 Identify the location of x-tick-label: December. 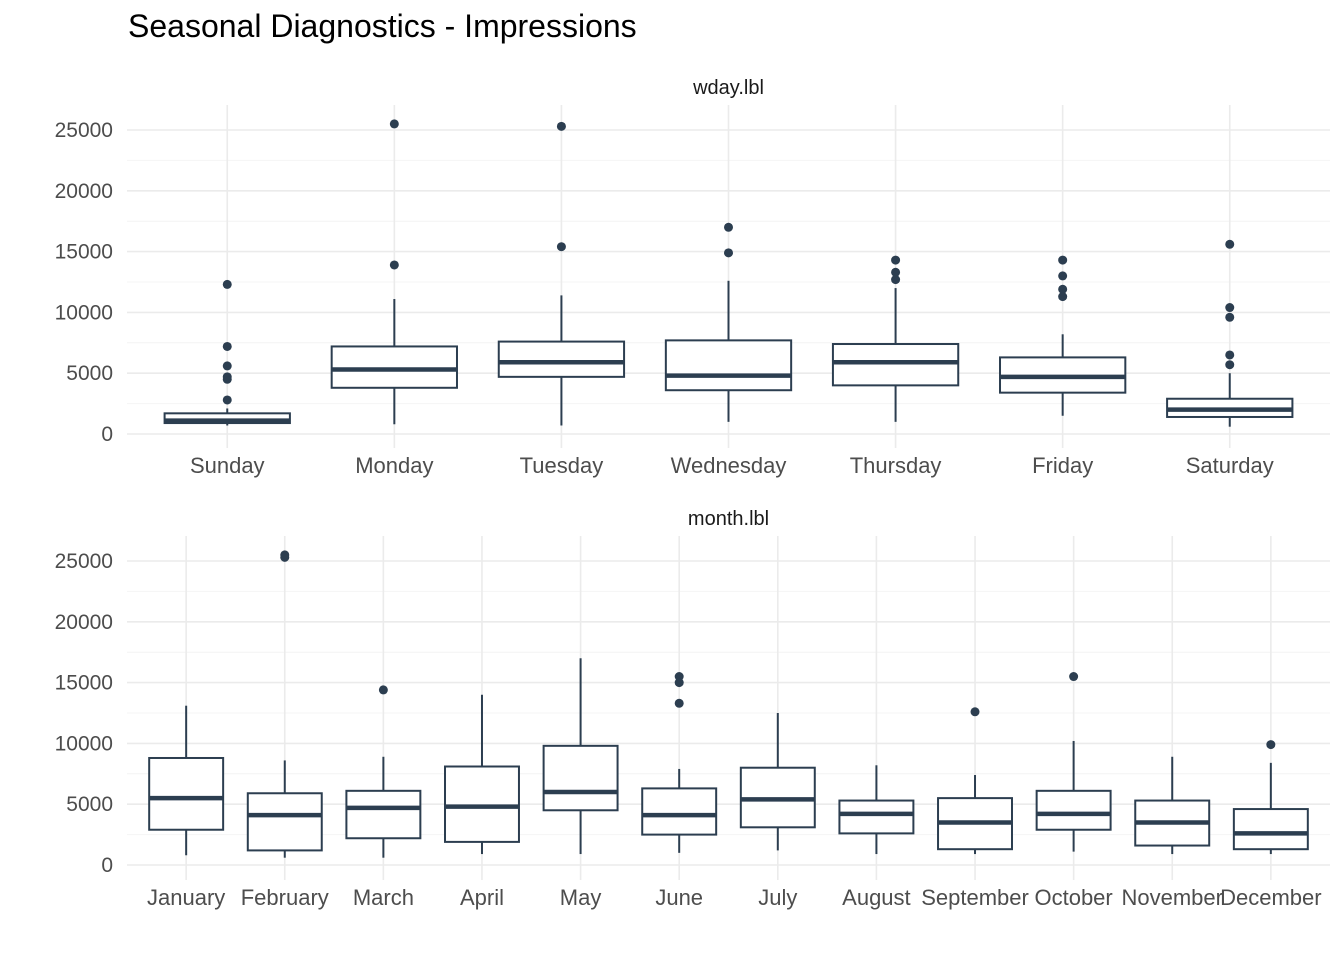
(1270, 897).